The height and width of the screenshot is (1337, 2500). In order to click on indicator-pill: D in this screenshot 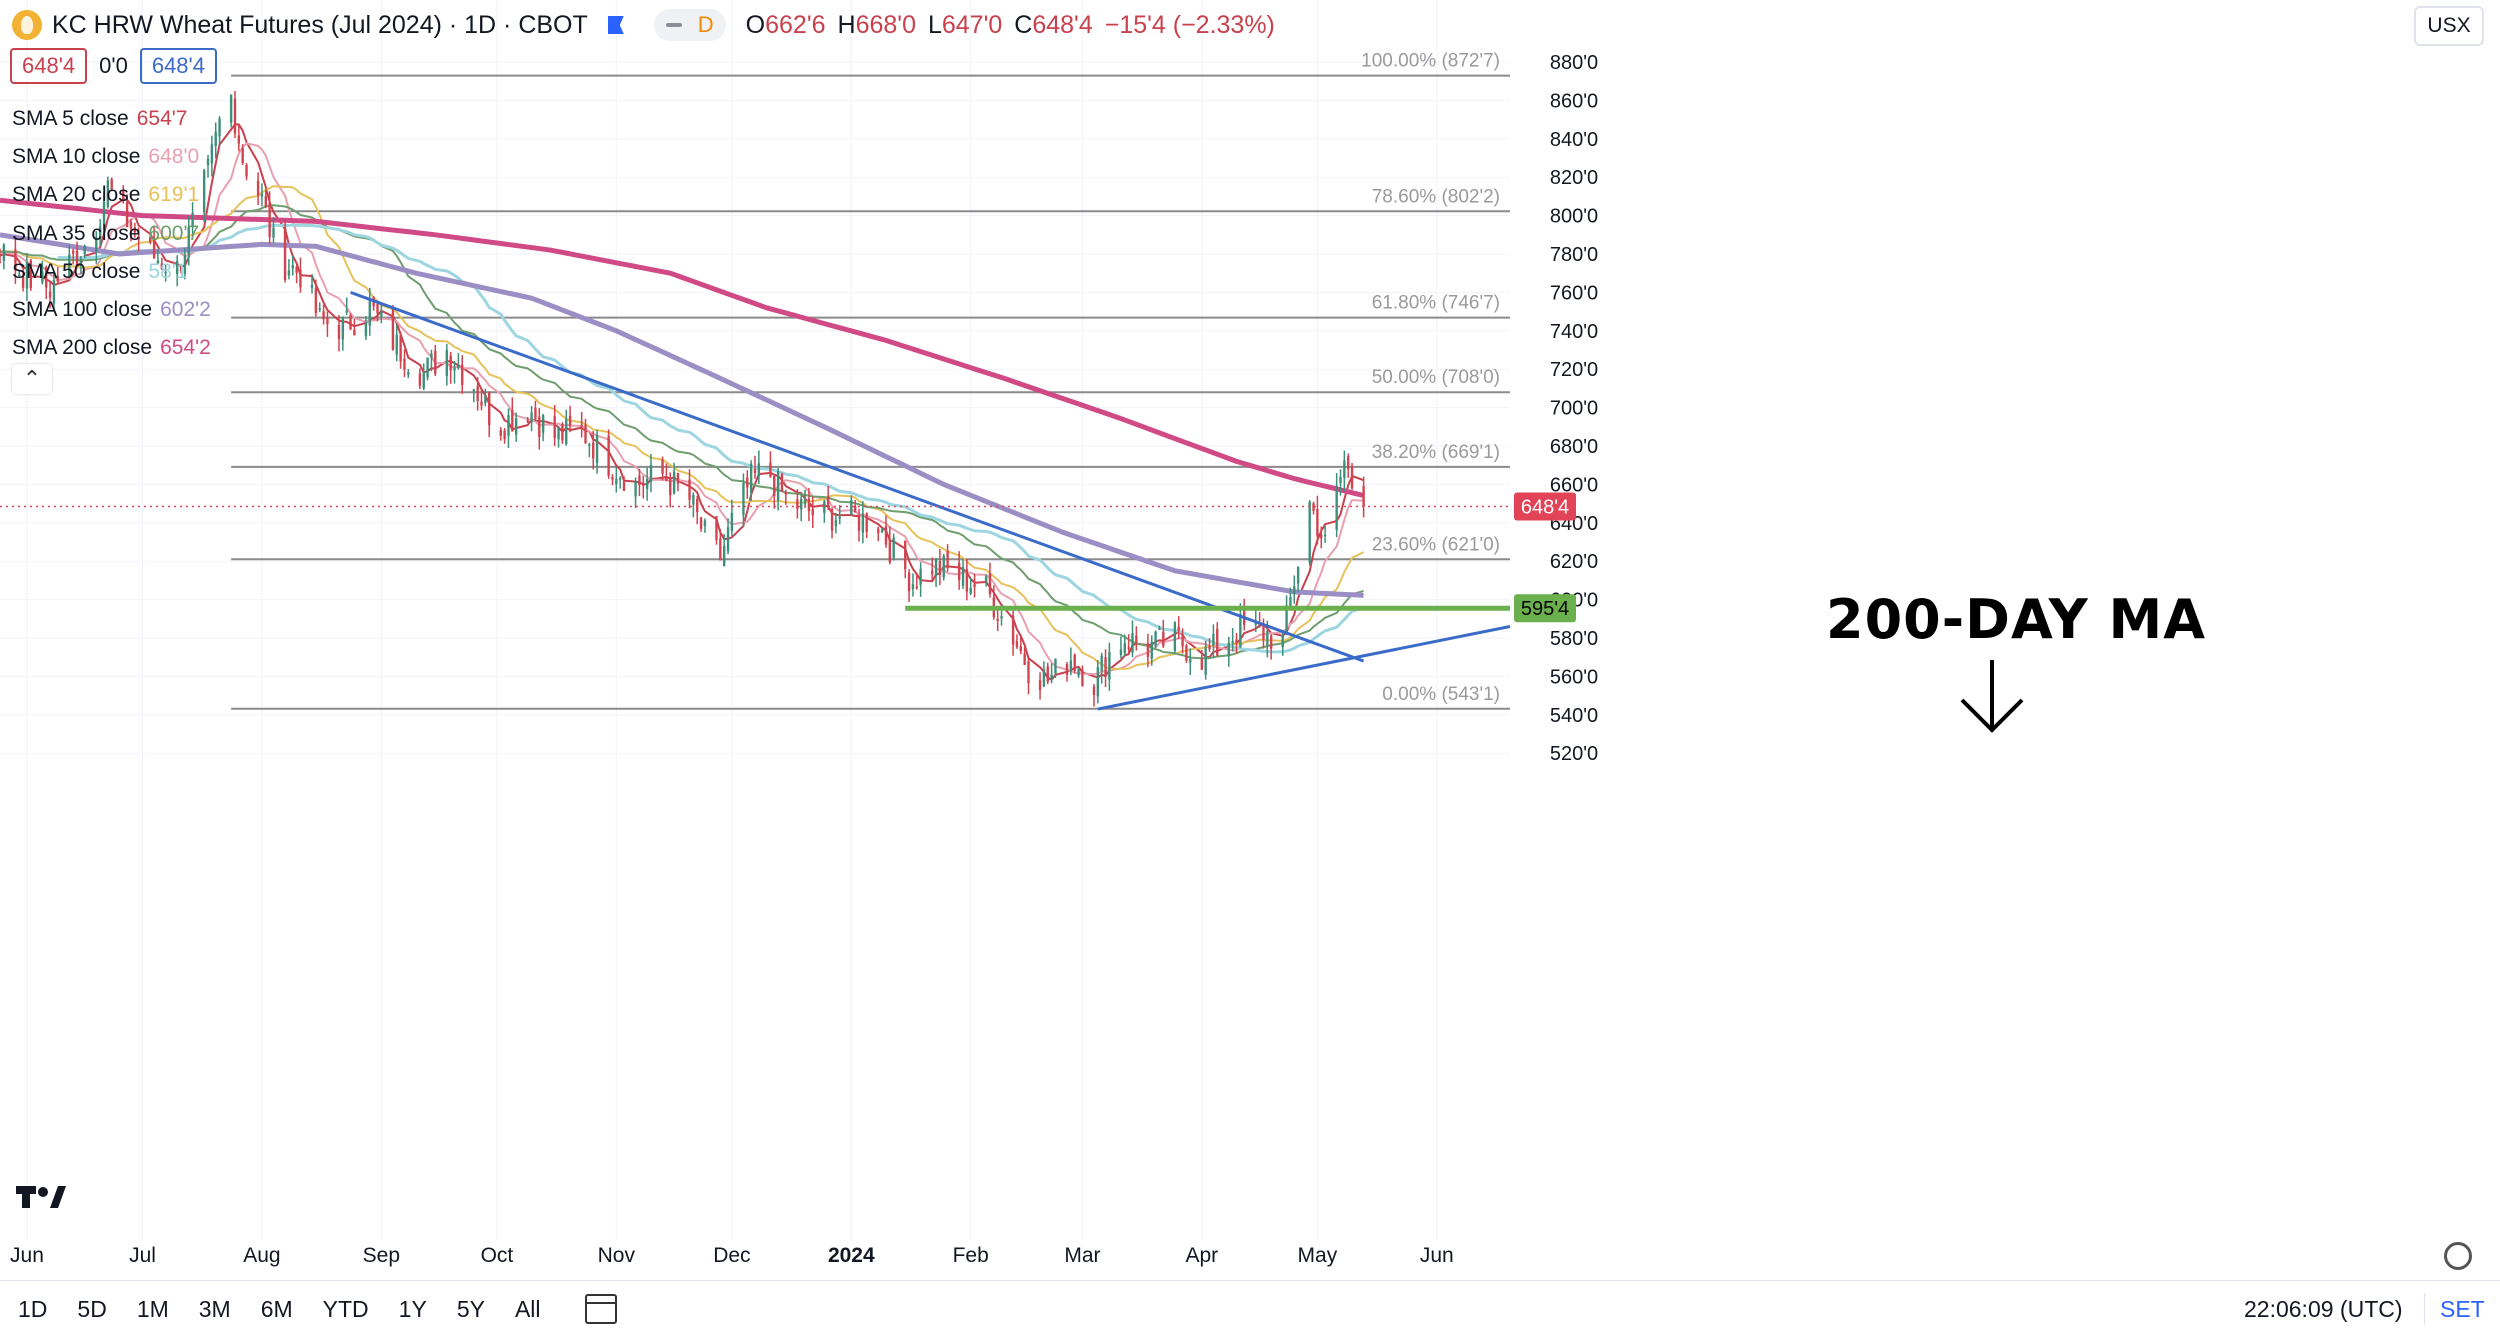, I will do `click(689, 25)`.